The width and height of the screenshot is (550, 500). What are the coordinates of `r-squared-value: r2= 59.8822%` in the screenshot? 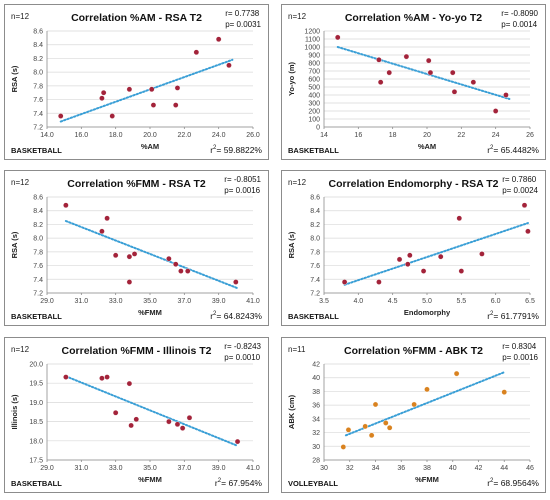 It's located at (236, 150).